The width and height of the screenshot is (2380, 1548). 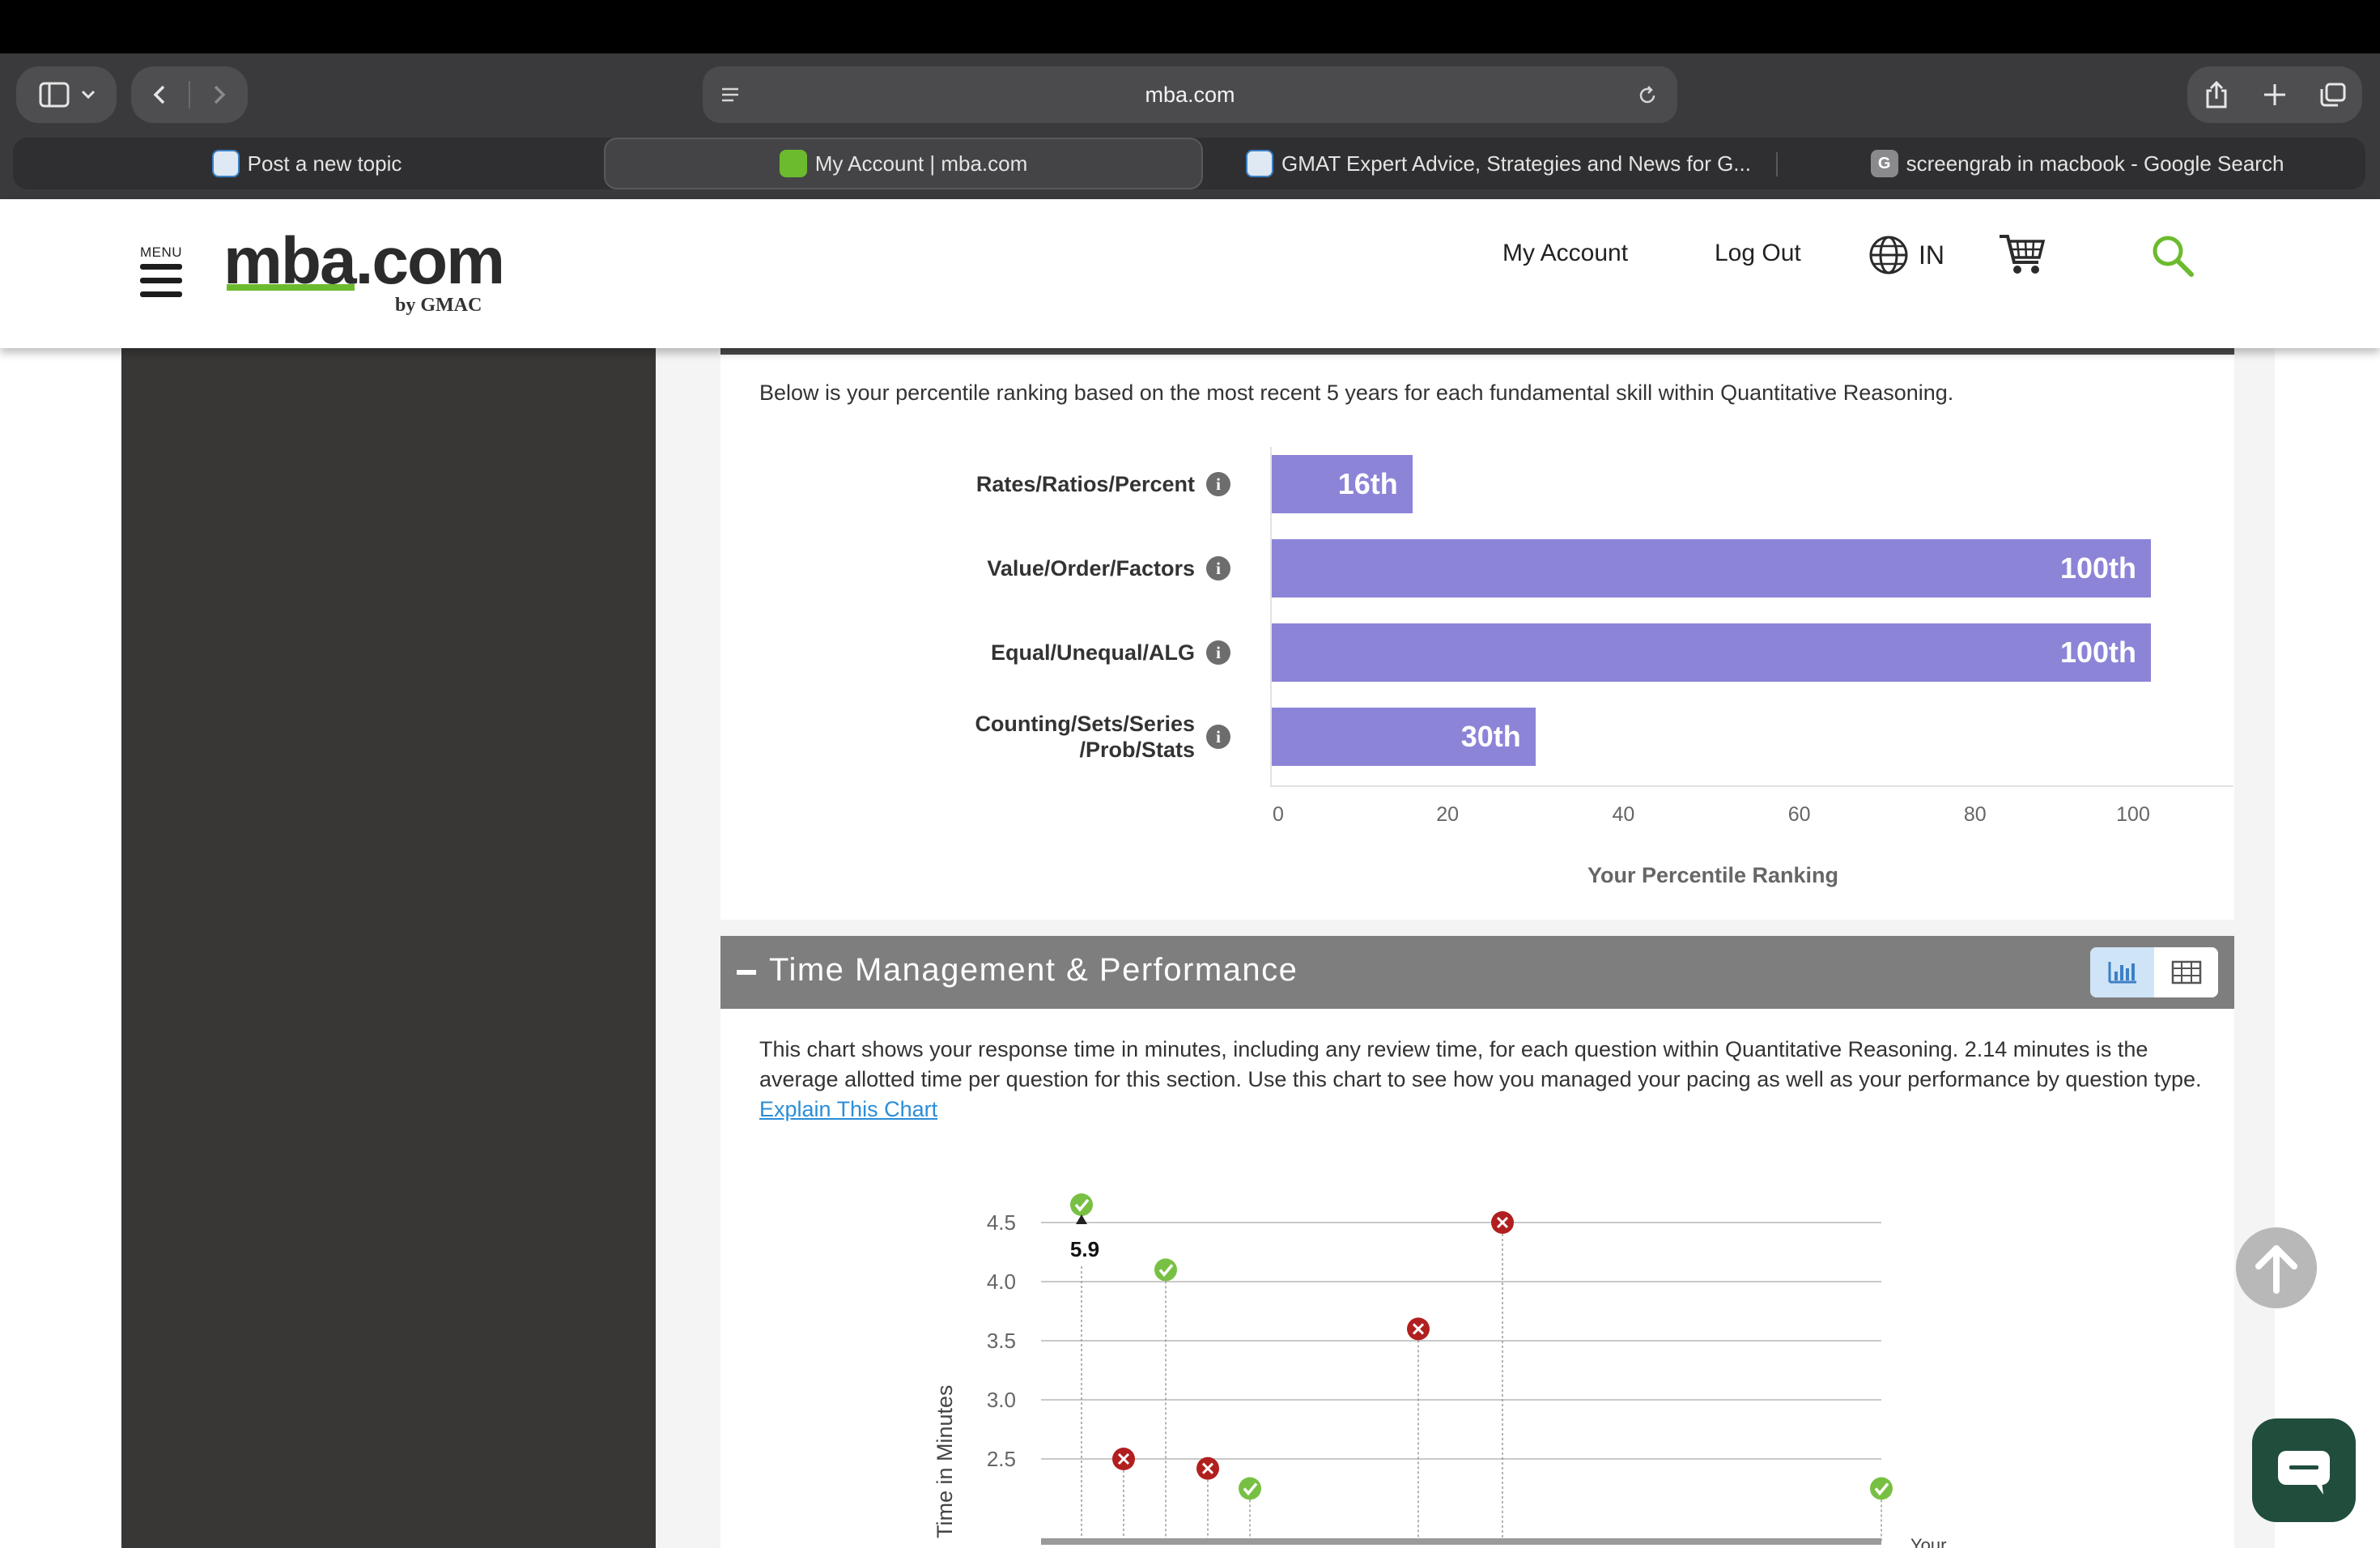 I want to click on my-account-link: My Account, so click(x=1566, y=253).